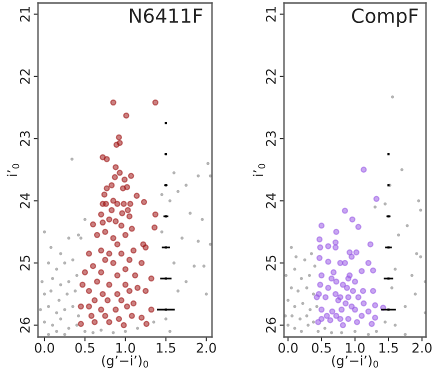 Image resolution: width=436 pixels, height=373 pixels. Describe the element at coordinates (385, 17) in the screenshot. I see `chart-title: CompF` at that location.